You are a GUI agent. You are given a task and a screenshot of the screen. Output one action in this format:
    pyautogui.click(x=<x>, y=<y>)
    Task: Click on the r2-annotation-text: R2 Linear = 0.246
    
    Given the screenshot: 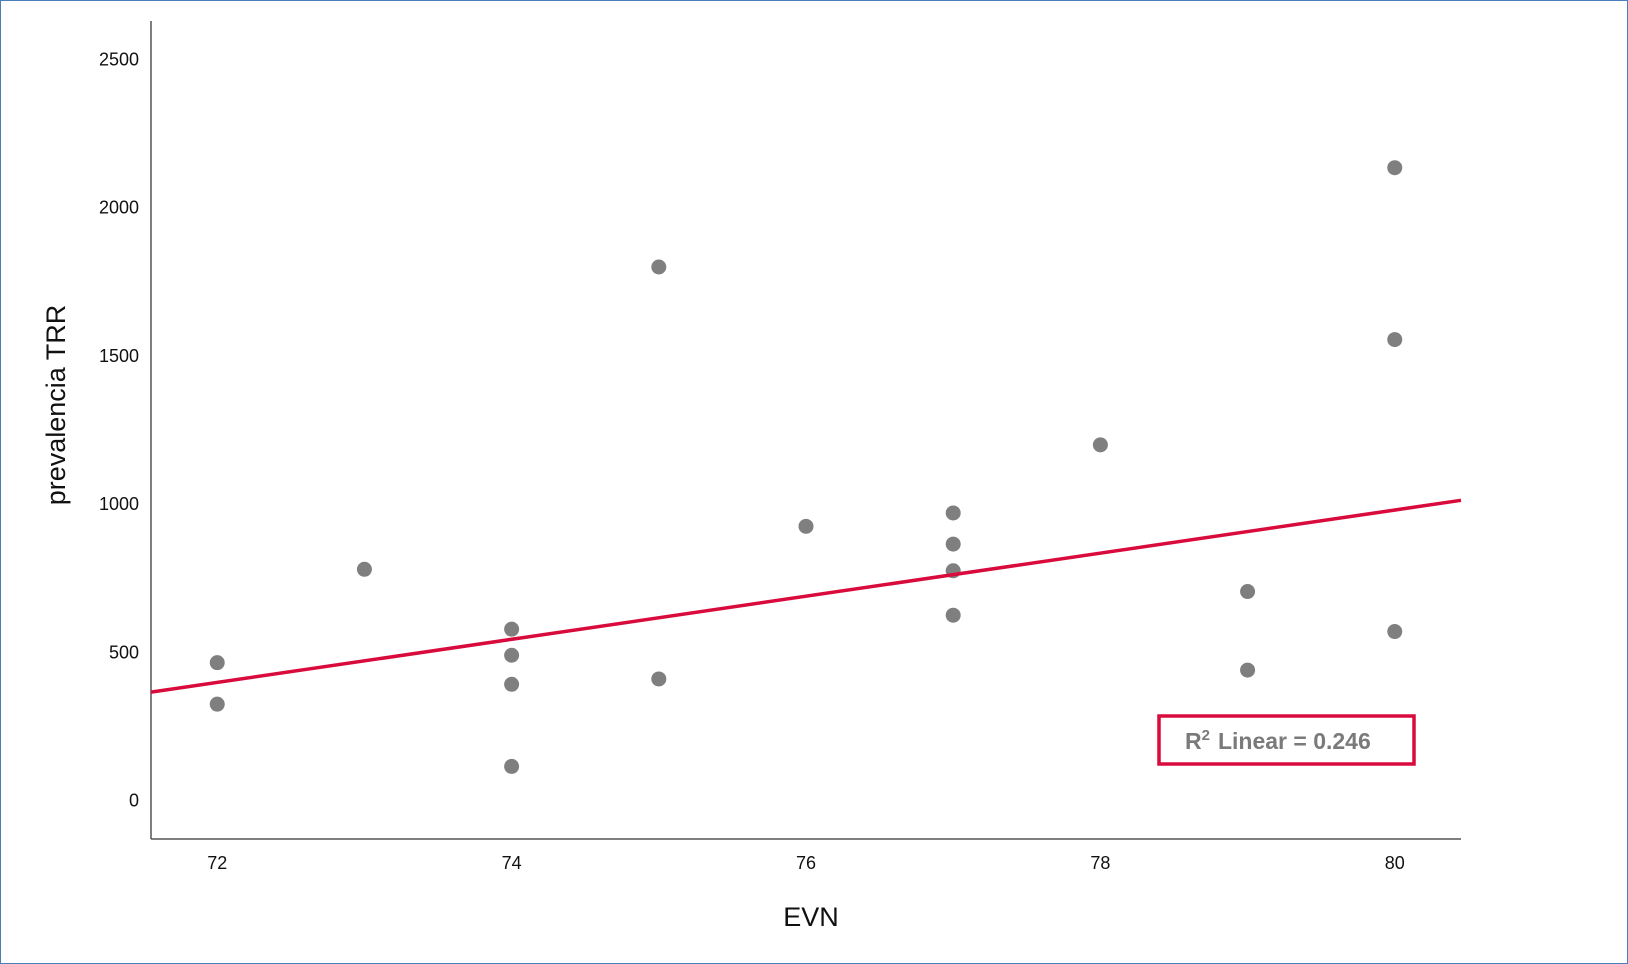 What is the action you would take?
    pyautogui.click(x=1278, y=740)
    